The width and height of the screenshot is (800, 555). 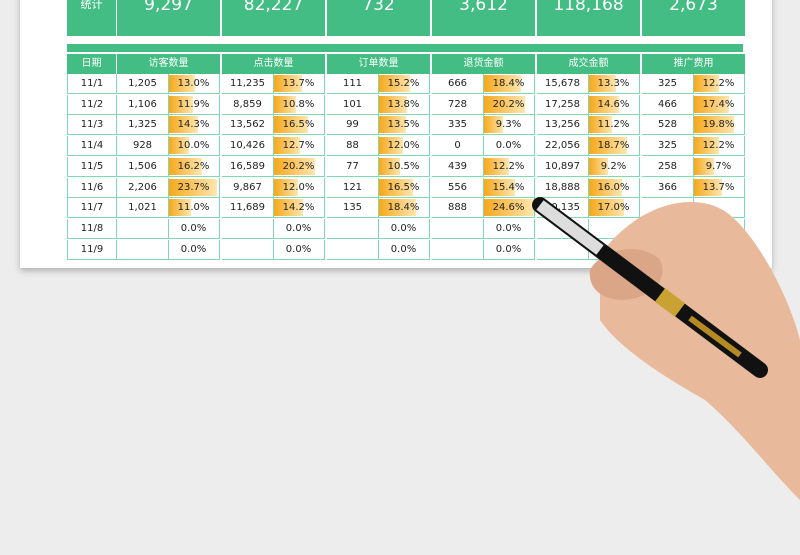 What do you see at coordinates (143, 208) in the screenshot?
I see `value-cell: 1,021` at bounding box center [143, 208].